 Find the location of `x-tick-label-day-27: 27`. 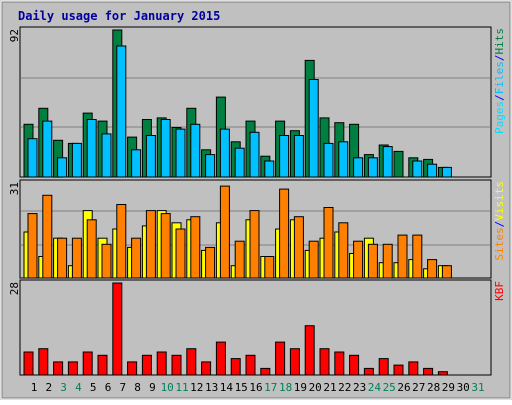

x-tick-label-day-27: 27 is located at coordinates (418, 387).